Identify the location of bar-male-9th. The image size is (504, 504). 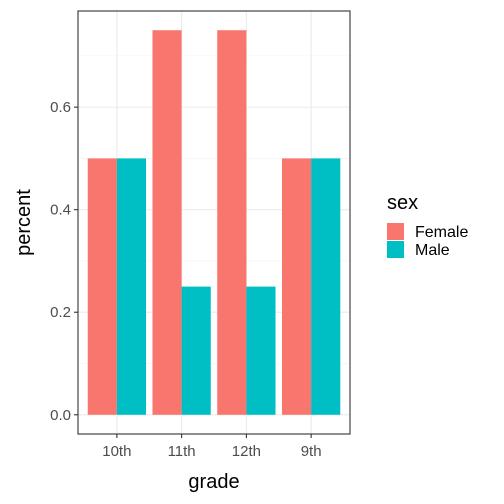
(326, 286).